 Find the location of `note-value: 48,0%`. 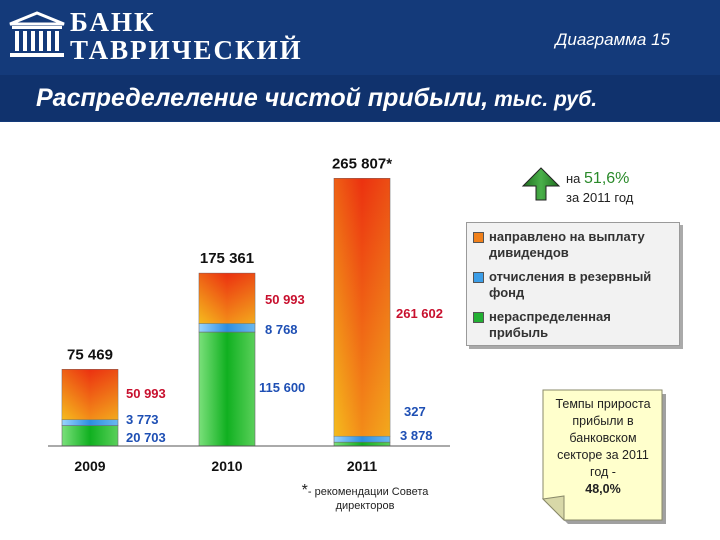

note-value: 48,0% is located at coordinates (603, 489).